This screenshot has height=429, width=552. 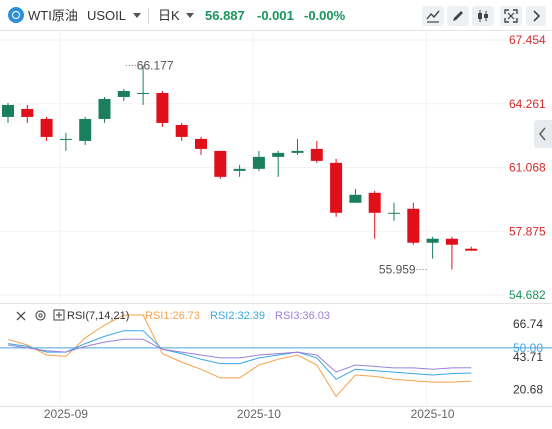 I want to click on candlestick-icon, so click(x=483, y=16).